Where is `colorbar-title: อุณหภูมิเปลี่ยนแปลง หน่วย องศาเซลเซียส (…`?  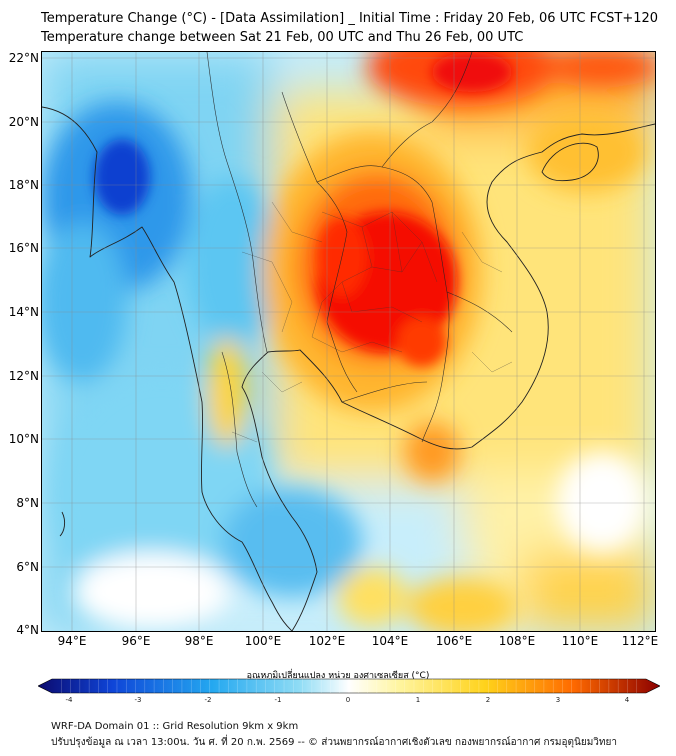 colorbar-title: อุณหภูมิเปลี่ยนแปลง หน่วย องศาเซลเซียส (… is located at coordinates (338, 676).